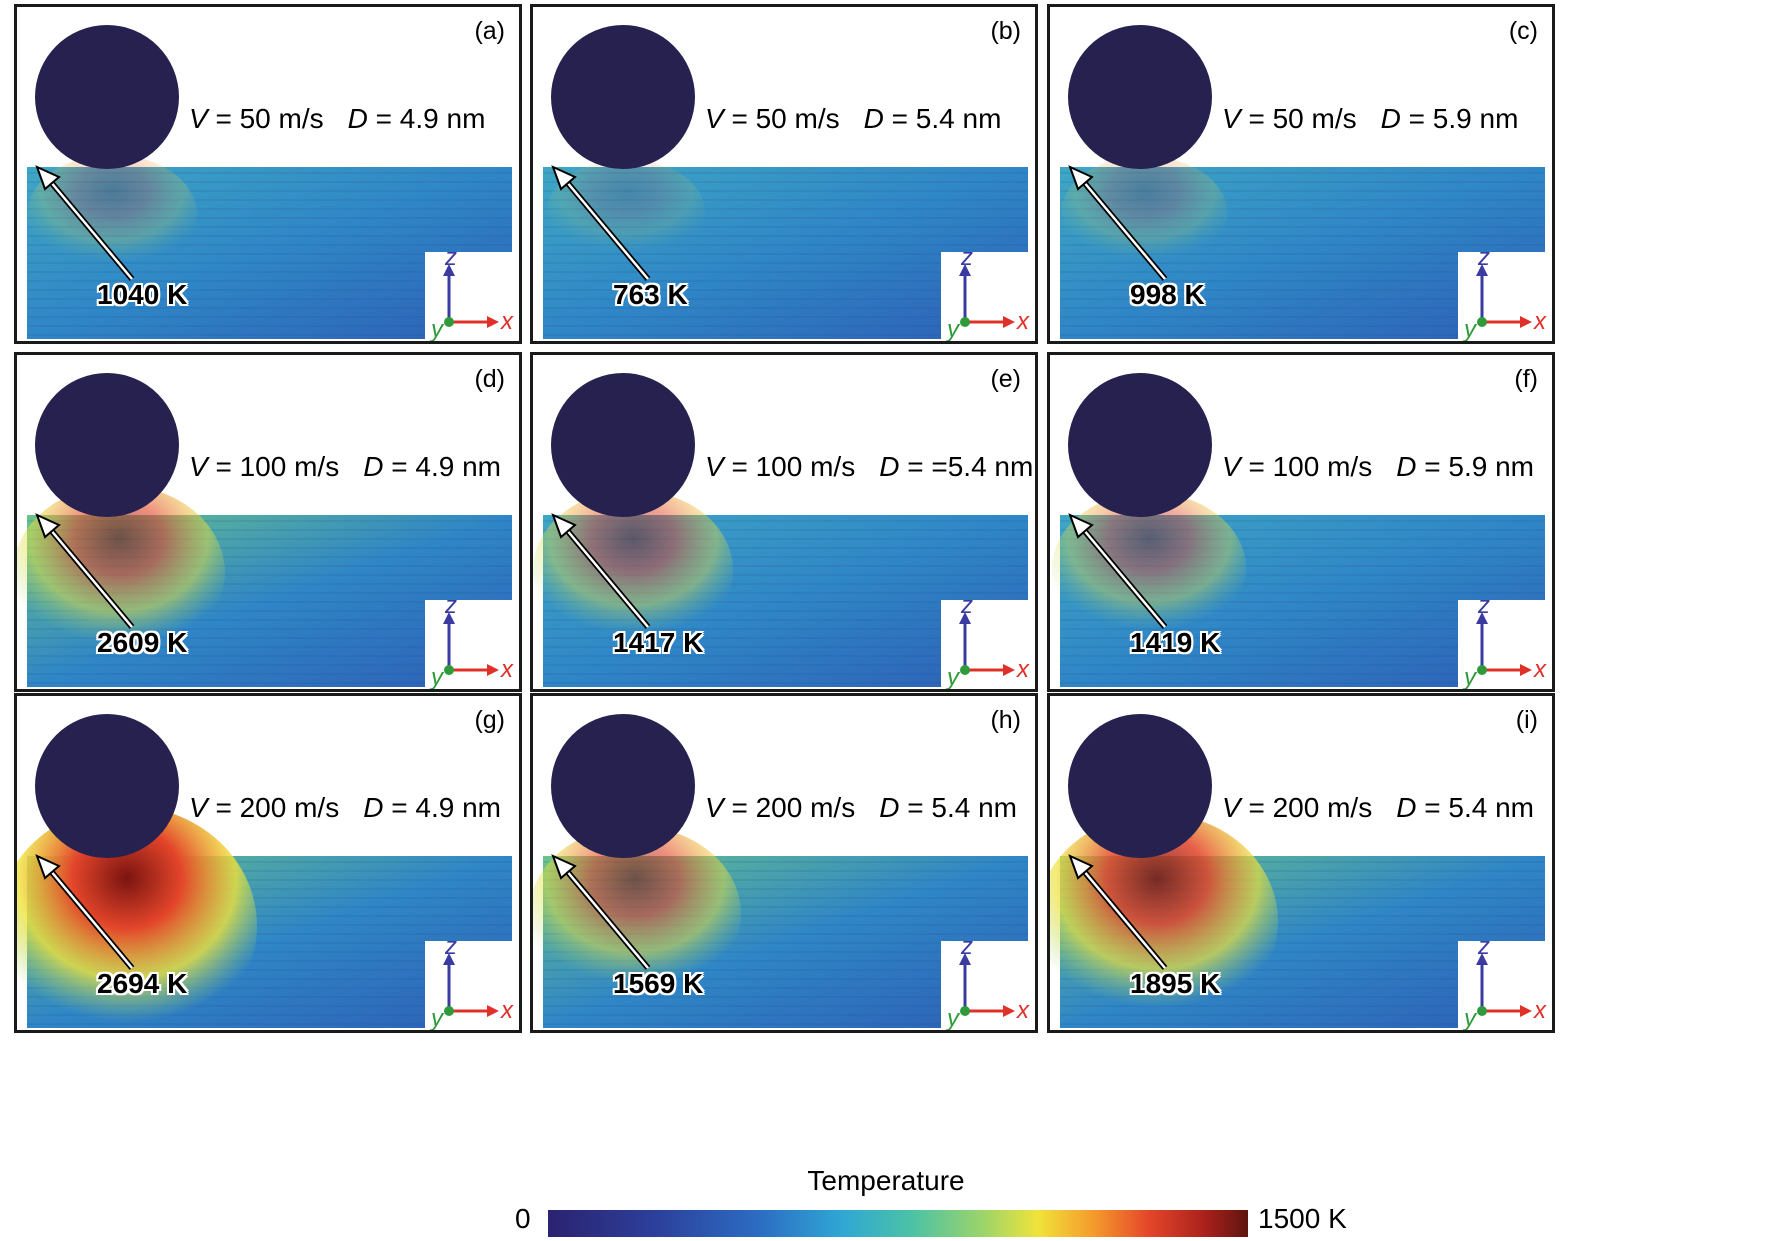 Image resolution: width=1772 pixels, height=1241 pixels. Describe the element at coordinates (1175, 983) in the screenshot. I see `peak-temperature-label: 1895 K` at that location.